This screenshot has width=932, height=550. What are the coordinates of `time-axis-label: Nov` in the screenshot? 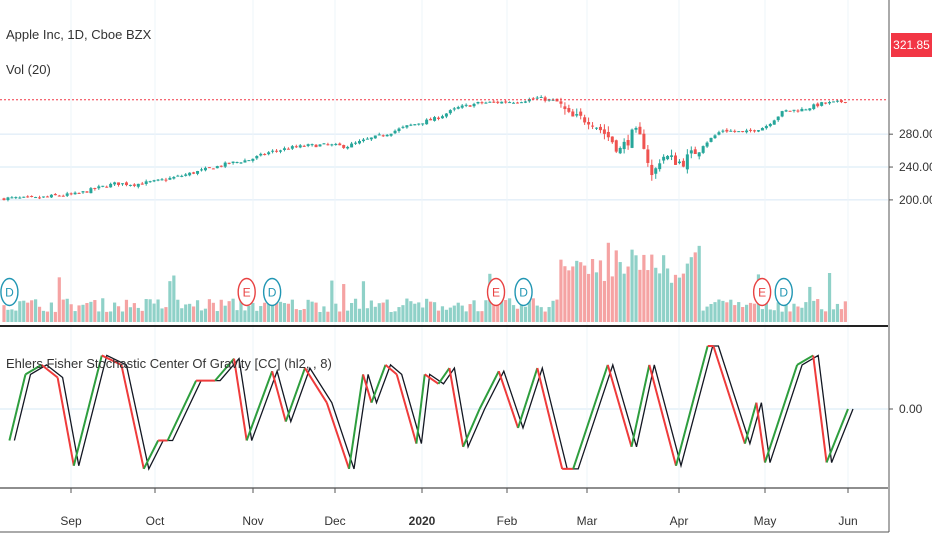 It's located at (252, 521).